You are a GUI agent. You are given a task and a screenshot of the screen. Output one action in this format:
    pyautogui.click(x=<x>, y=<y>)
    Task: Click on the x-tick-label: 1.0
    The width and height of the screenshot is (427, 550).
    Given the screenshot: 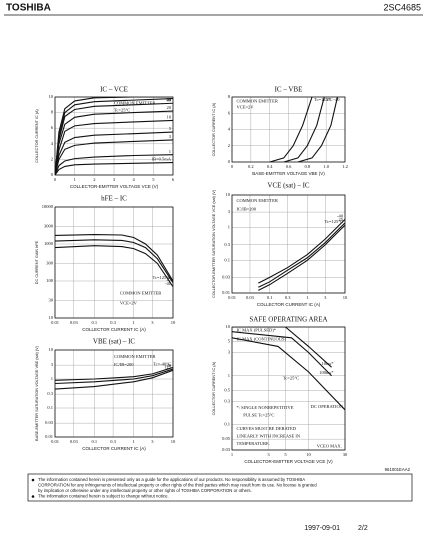 What is the action you would take?
    pyautogui.click(x=326, y=166)
    